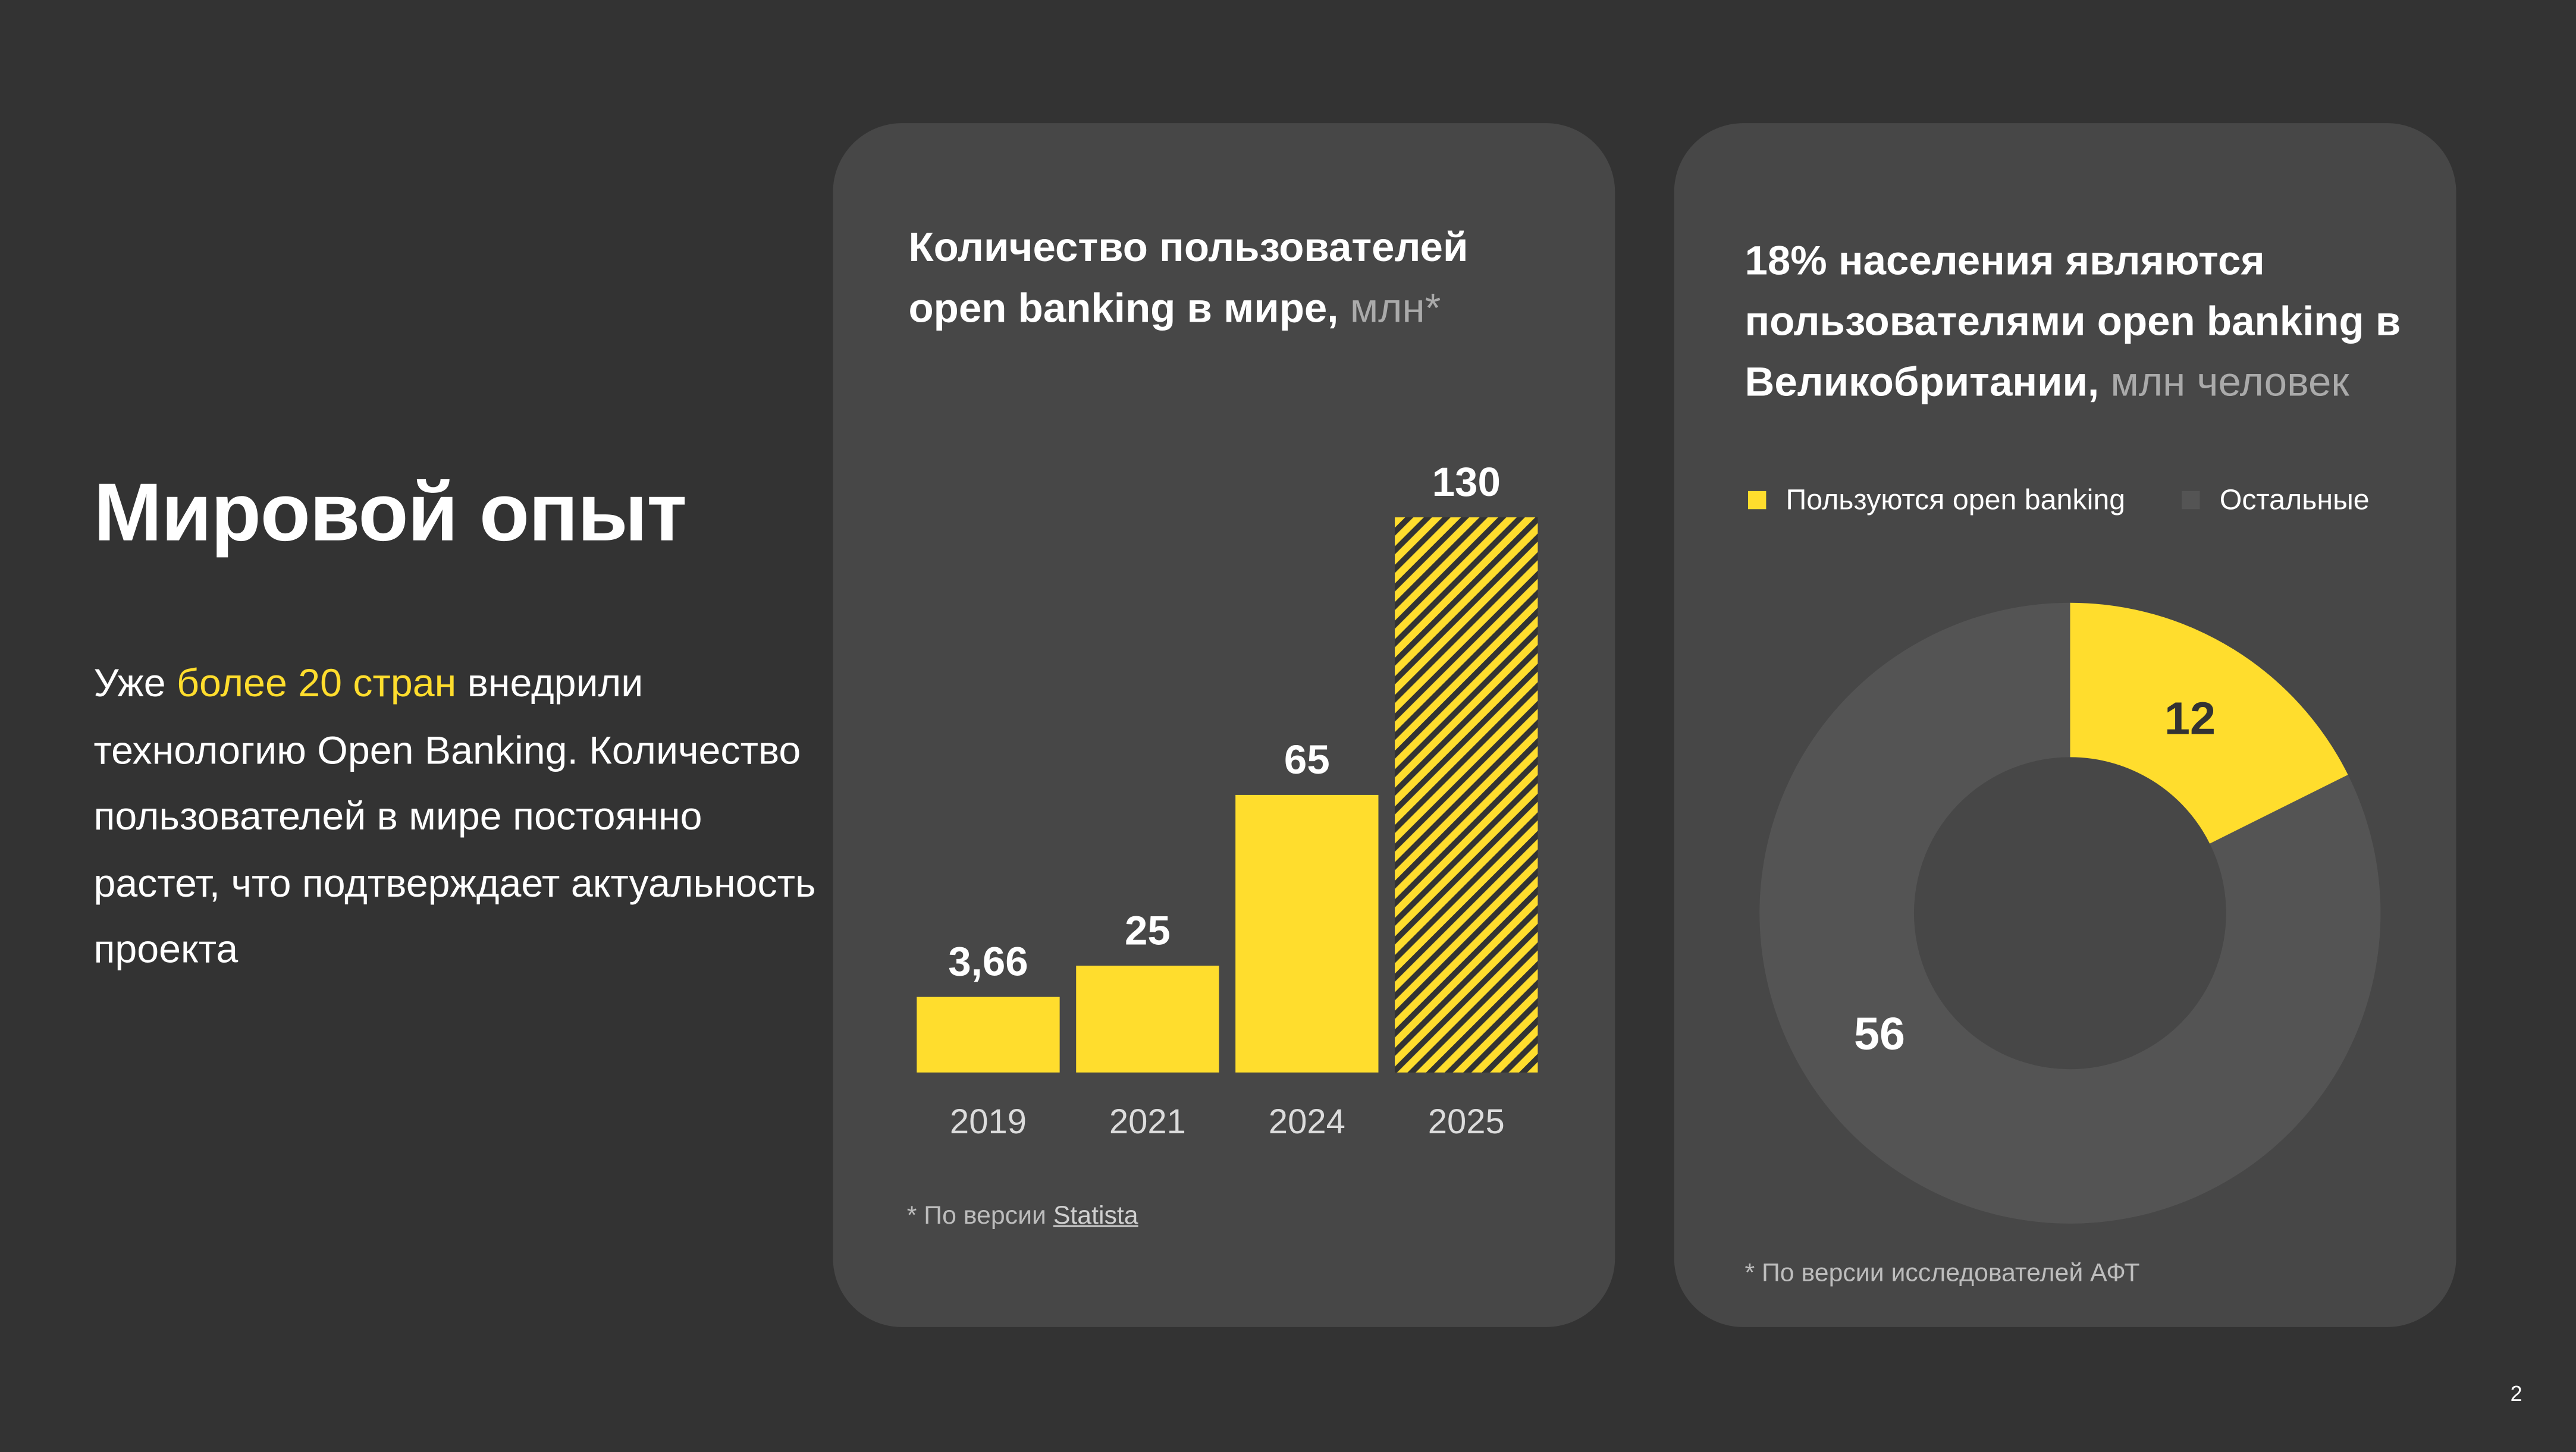  I want to click on bar-2024, so click(1307, 934).